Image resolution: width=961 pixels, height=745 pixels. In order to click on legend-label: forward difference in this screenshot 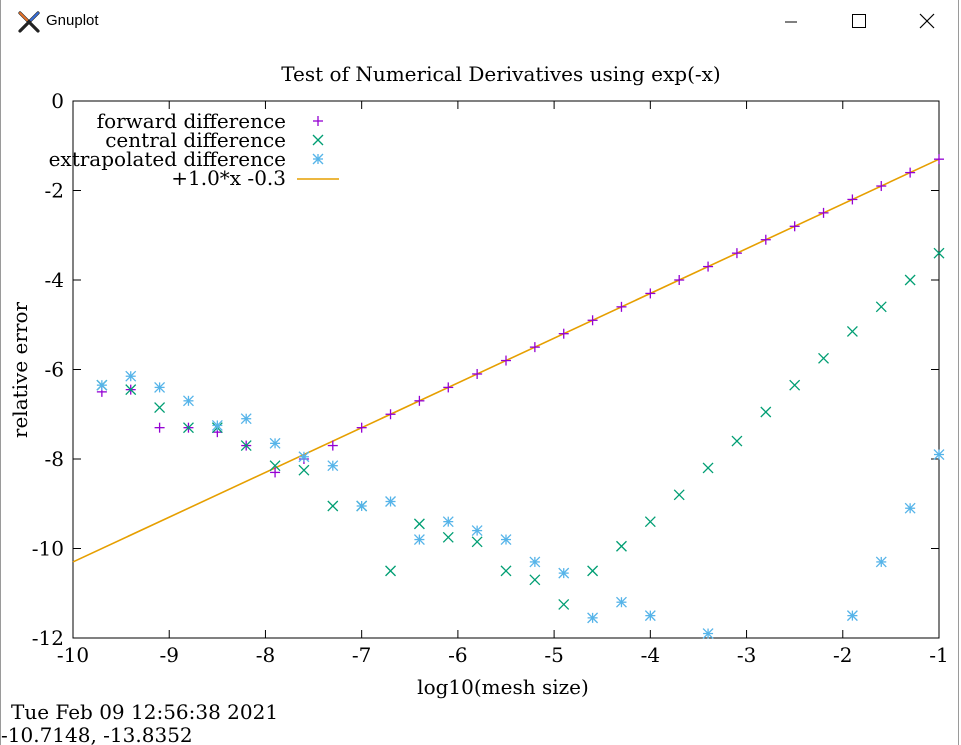, I will do `click(191, 121)`.